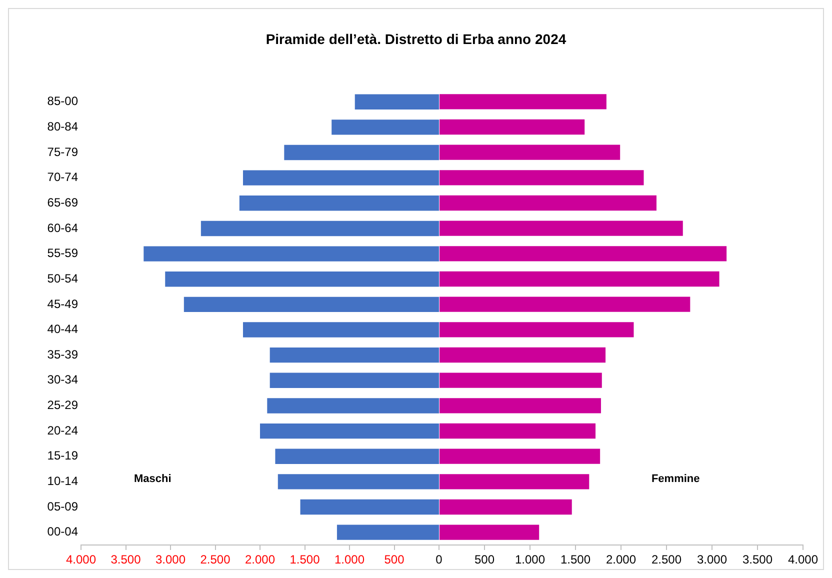  I want to click on y-tick-label: 85-00, so click(62, 101).